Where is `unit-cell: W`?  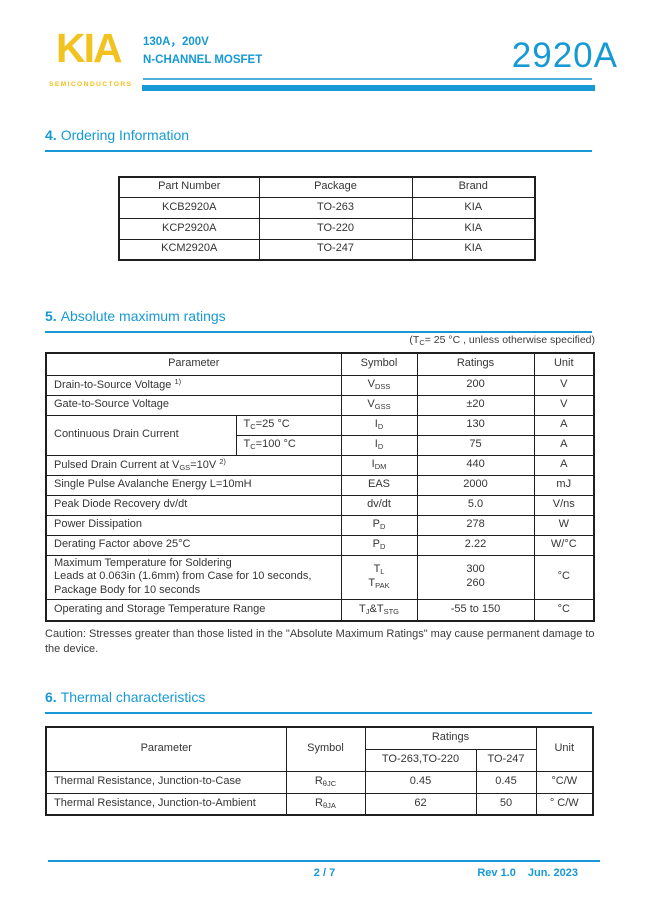 unit-cell: W is located at coordinates (564, 525).